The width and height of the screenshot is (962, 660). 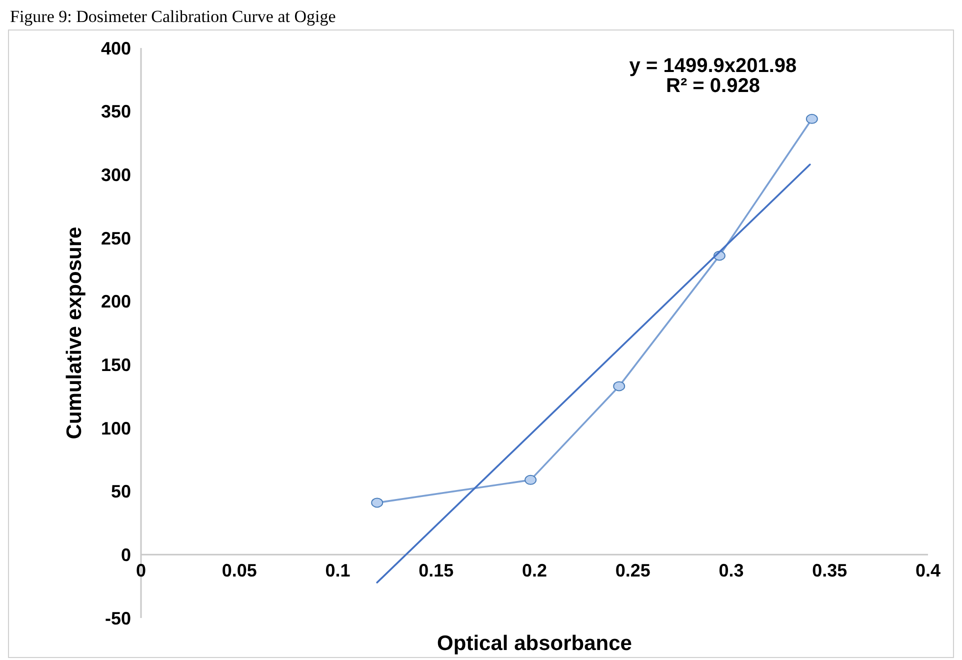 What do you see at coordinates (632, 570) in the screenshot?
I see `x-tick-label: 0.25` at bounding box center [632, 570].